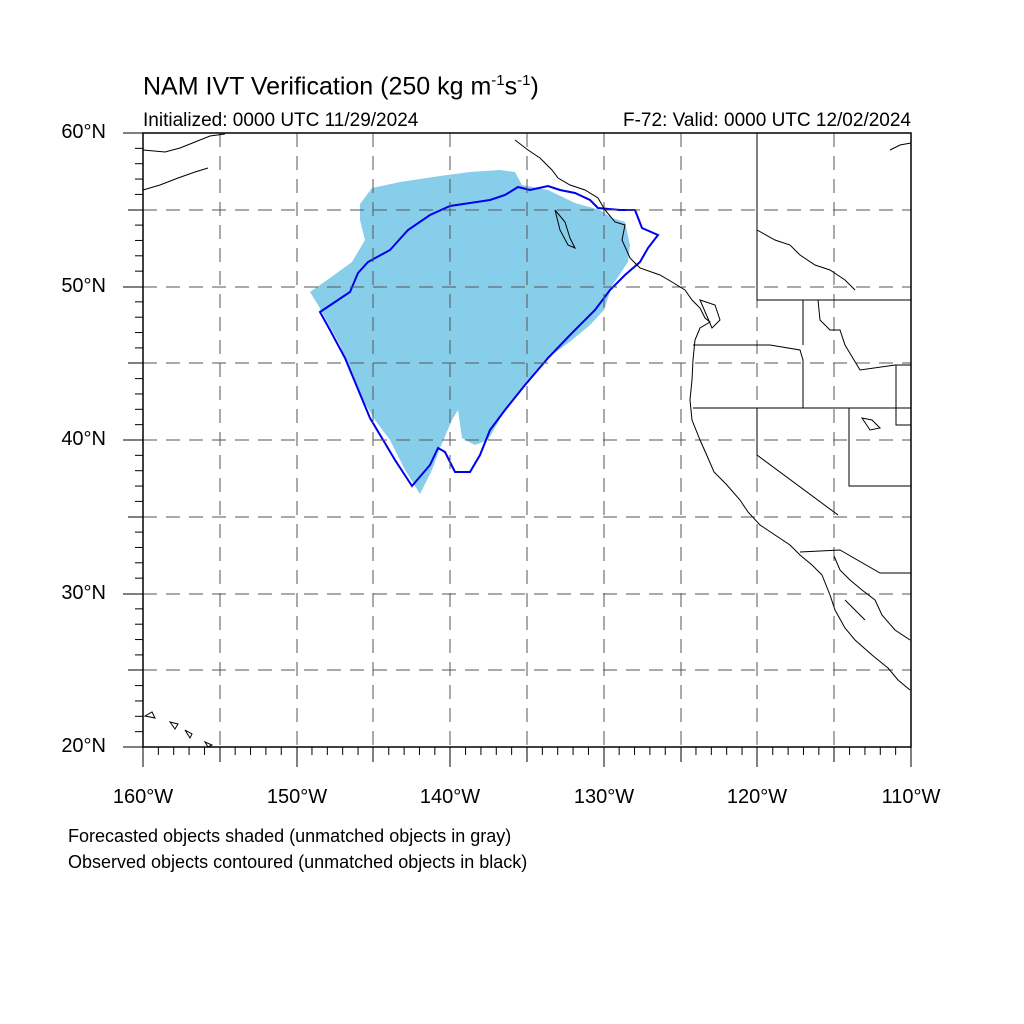 The width and height of the screenshot is (1024, 1024). What do you see at coordinates (83, 593) in the screenshot?
I see `lat-label-30n: 30°N` at bounding box center [83, 593].